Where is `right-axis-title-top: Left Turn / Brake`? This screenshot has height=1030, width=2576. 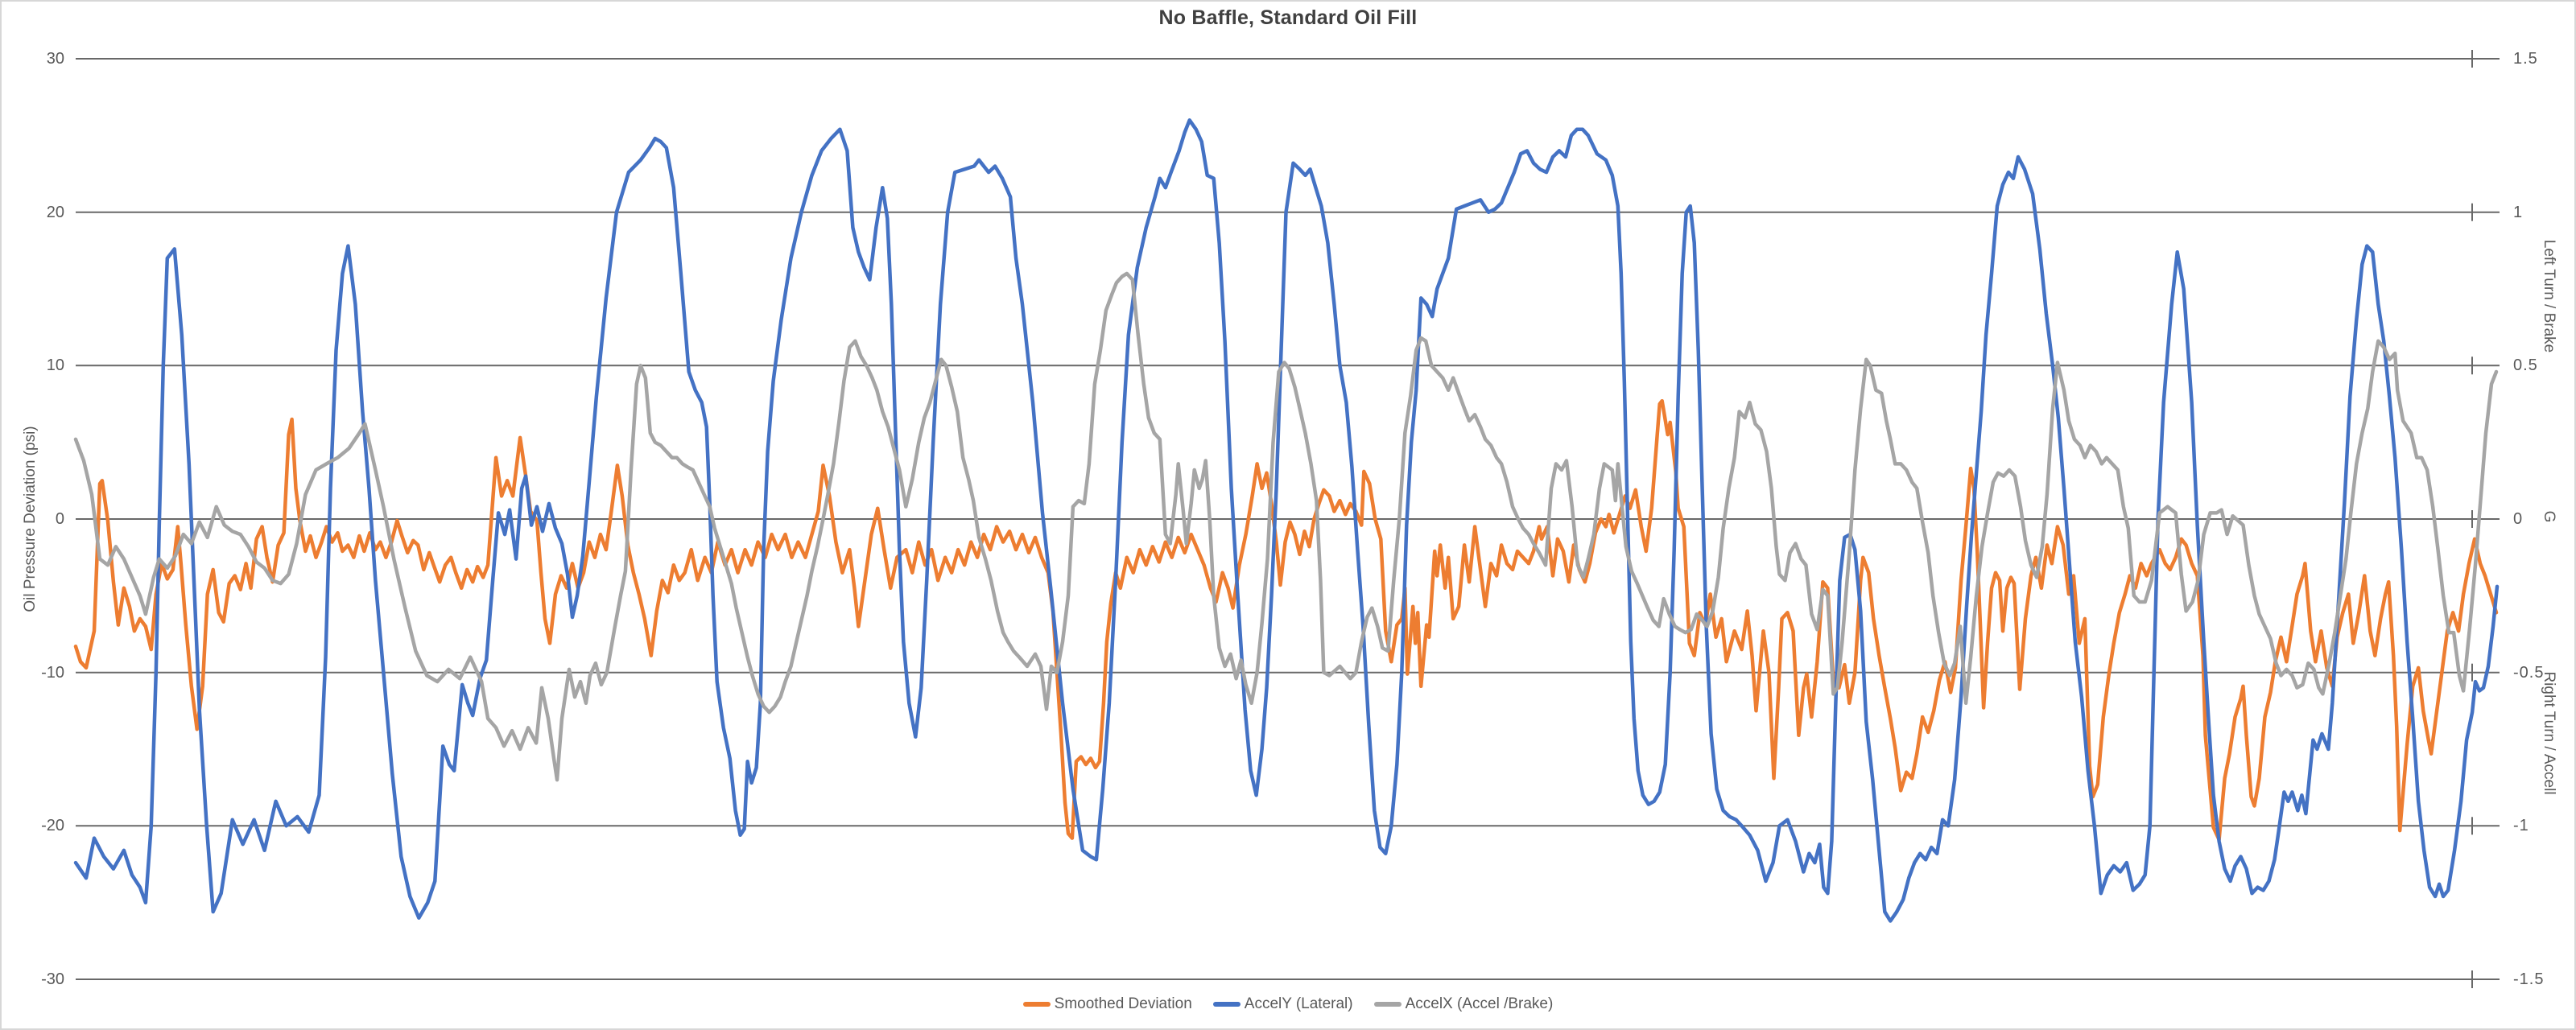
right-axis-title-top: Left Turn / Brake is located at coordinates (2549, 296).